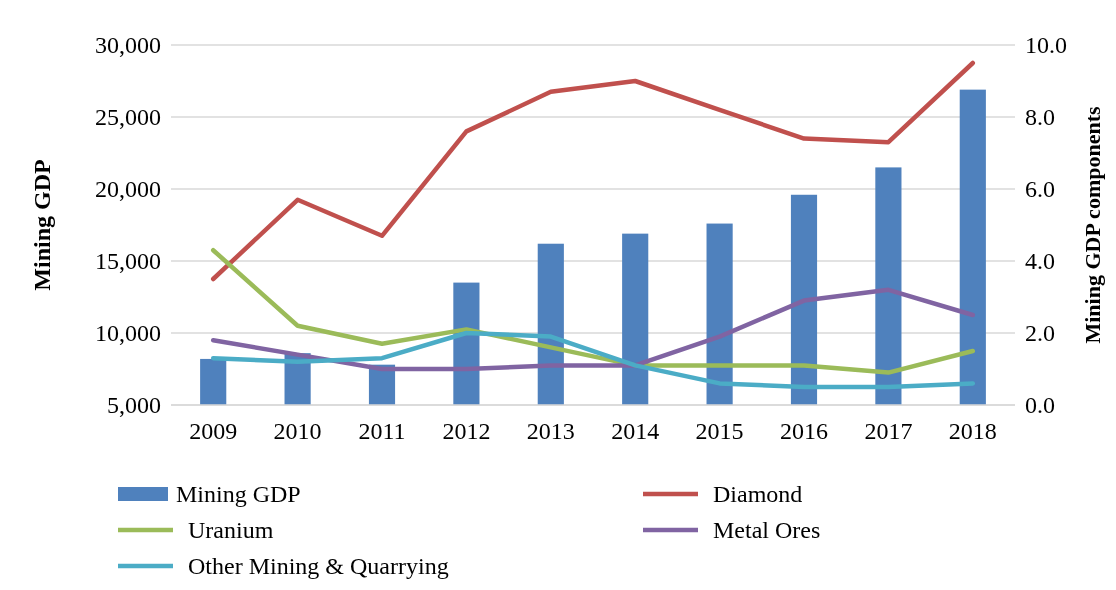 The width and height of the screenshot is (1116, 590). What do you see at coordinates (466, 431) in the screenshot?
I see `x-tick-label: 2012` at bounding box center [466, 431].